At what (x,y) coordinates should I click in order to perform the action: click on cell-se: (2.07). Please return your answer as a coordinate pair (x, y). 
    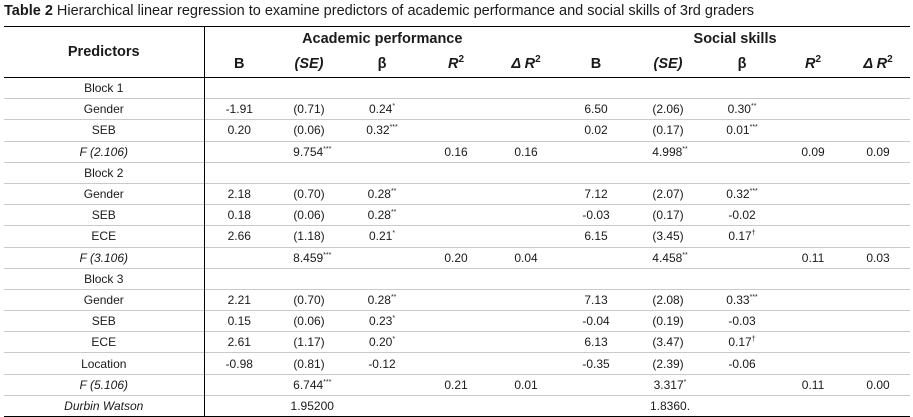
    Looking at the image, I should click on (668, 193).